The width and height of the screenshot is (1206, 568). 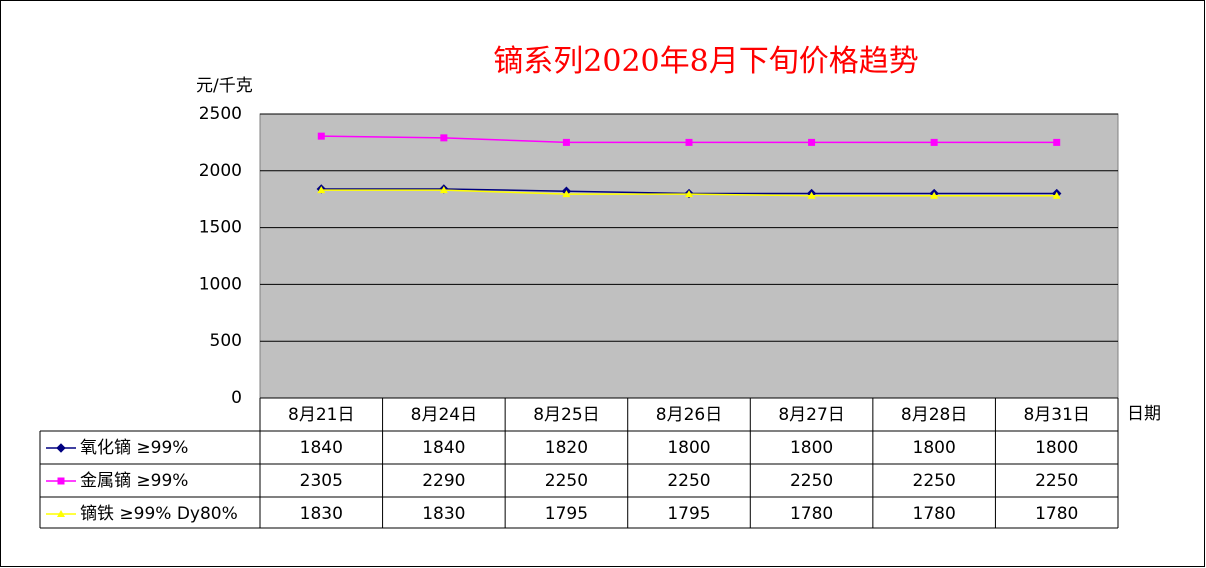 What do you see at coordinates (226, 341) in the screenshot?
I see `y-tick-label: 500` at bounding box center [226, 341].